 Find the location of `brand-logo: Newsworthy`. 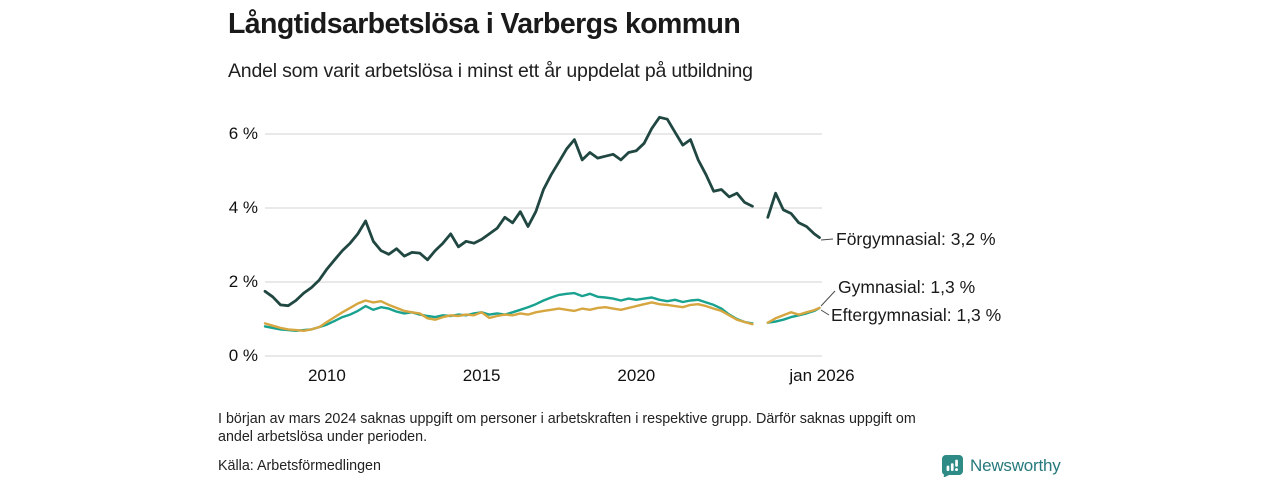

brand-logo: Newsworthy is located at coordinates (1001, 465).